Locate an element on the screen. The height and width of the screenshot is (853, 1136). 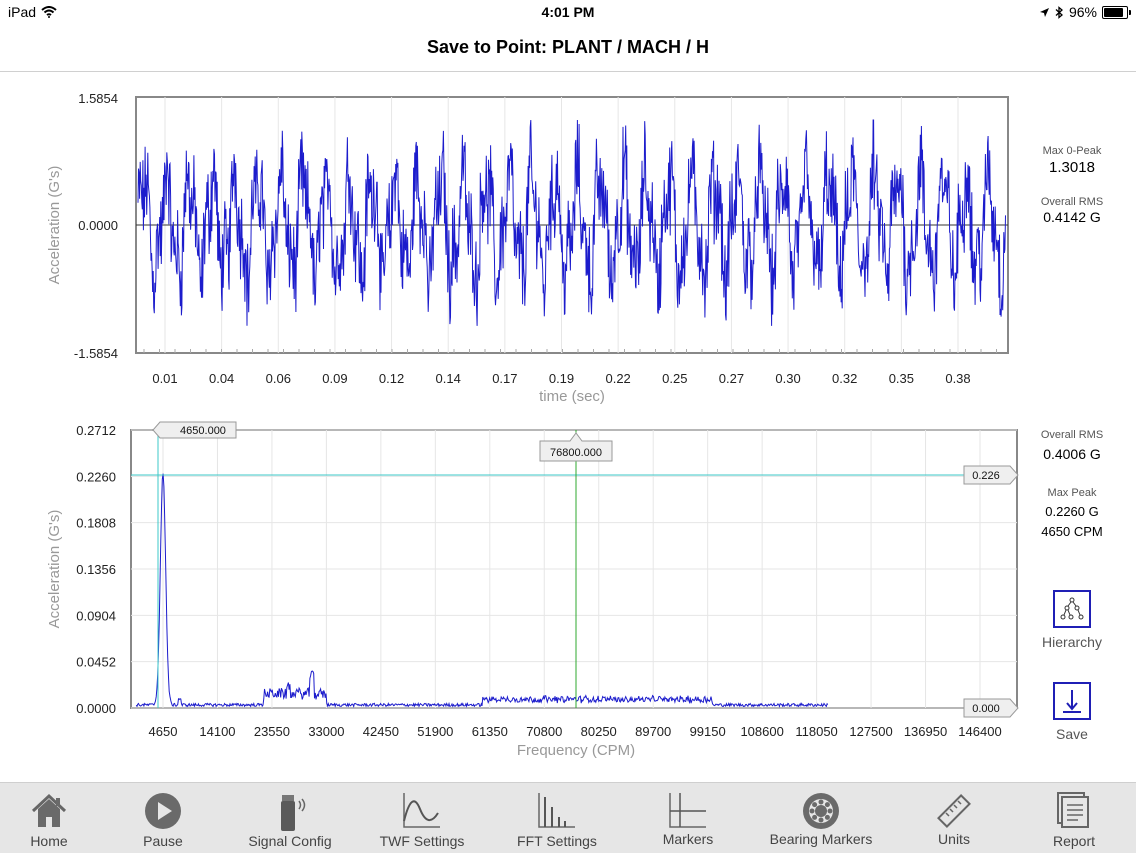
peak-cursor-value: 4650.000 is located at coordinates (203, 431).